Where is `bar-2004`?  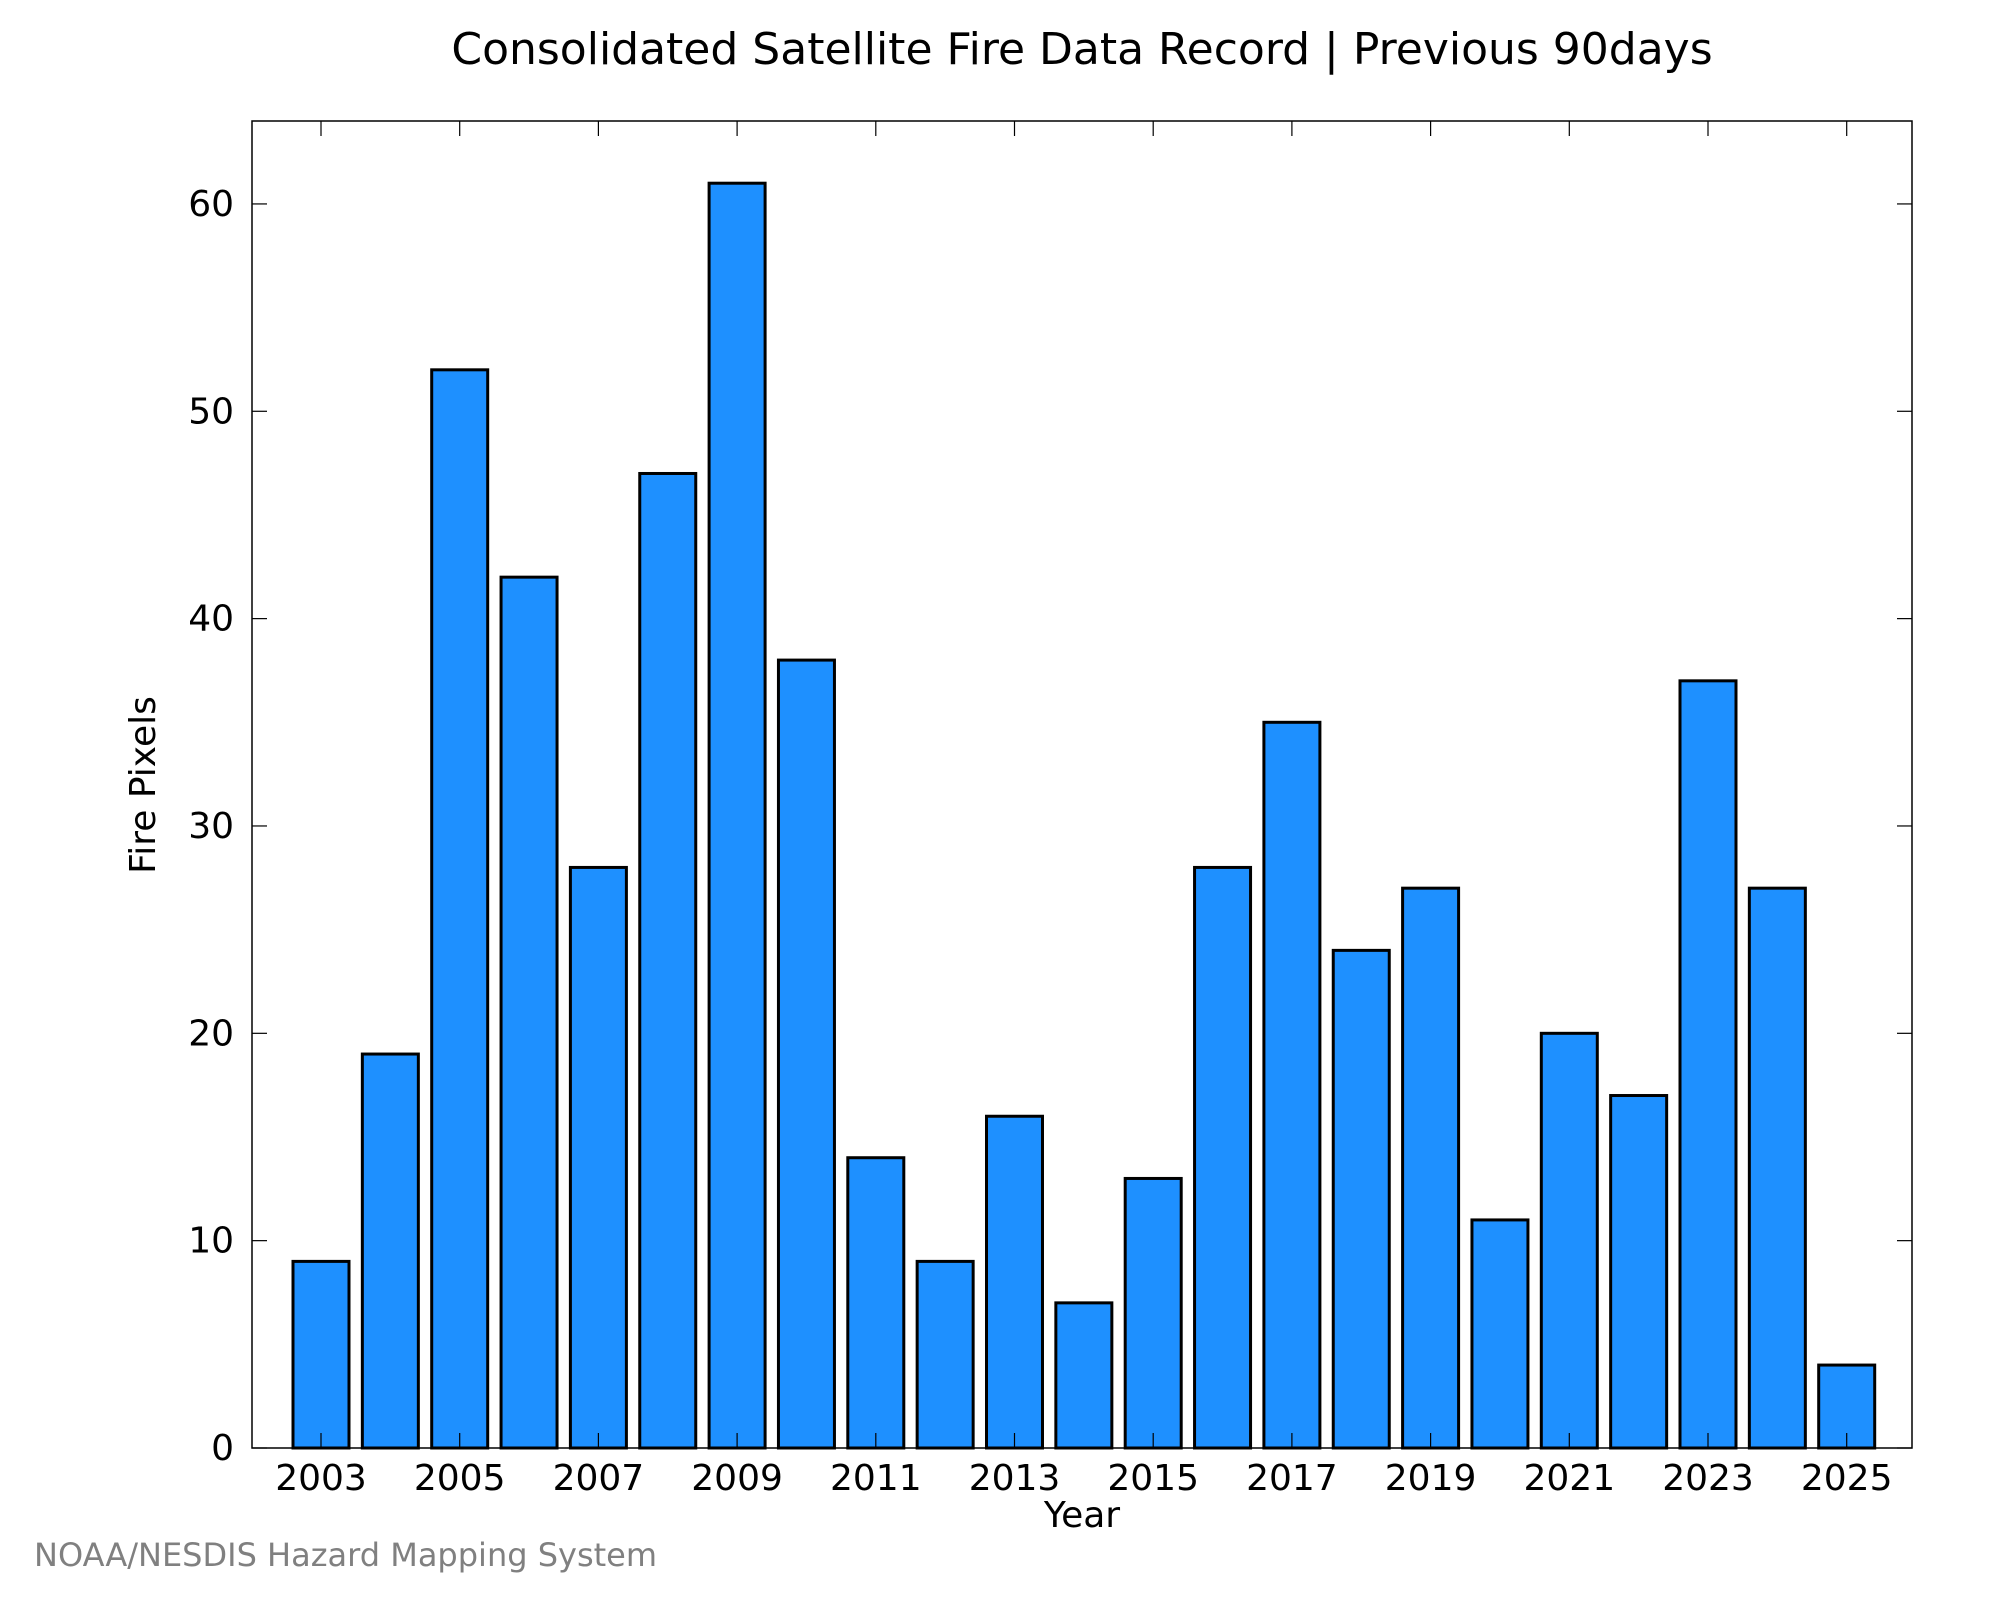
bar-2004 is located at coordinates (390, 1251).